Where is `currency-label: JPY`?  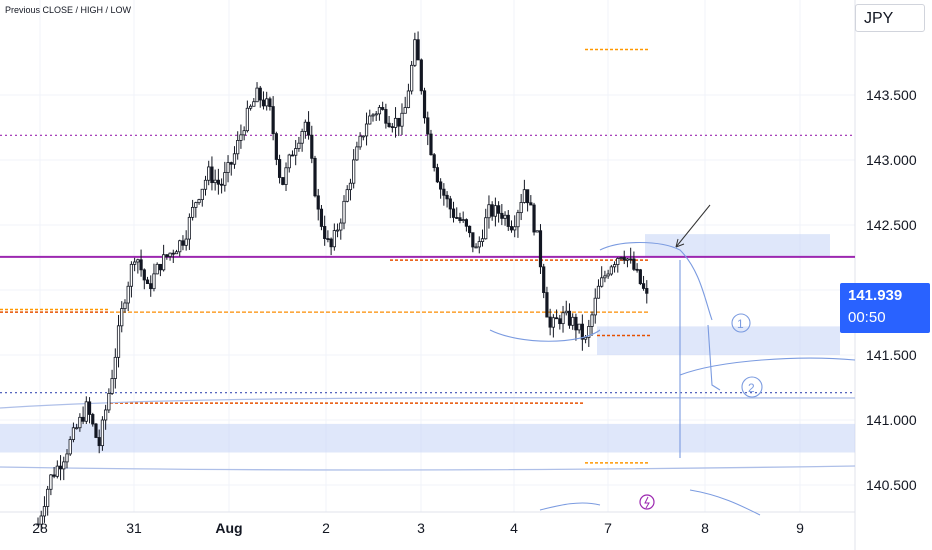 currency-label: JPY is located at coordinates (890, 18).